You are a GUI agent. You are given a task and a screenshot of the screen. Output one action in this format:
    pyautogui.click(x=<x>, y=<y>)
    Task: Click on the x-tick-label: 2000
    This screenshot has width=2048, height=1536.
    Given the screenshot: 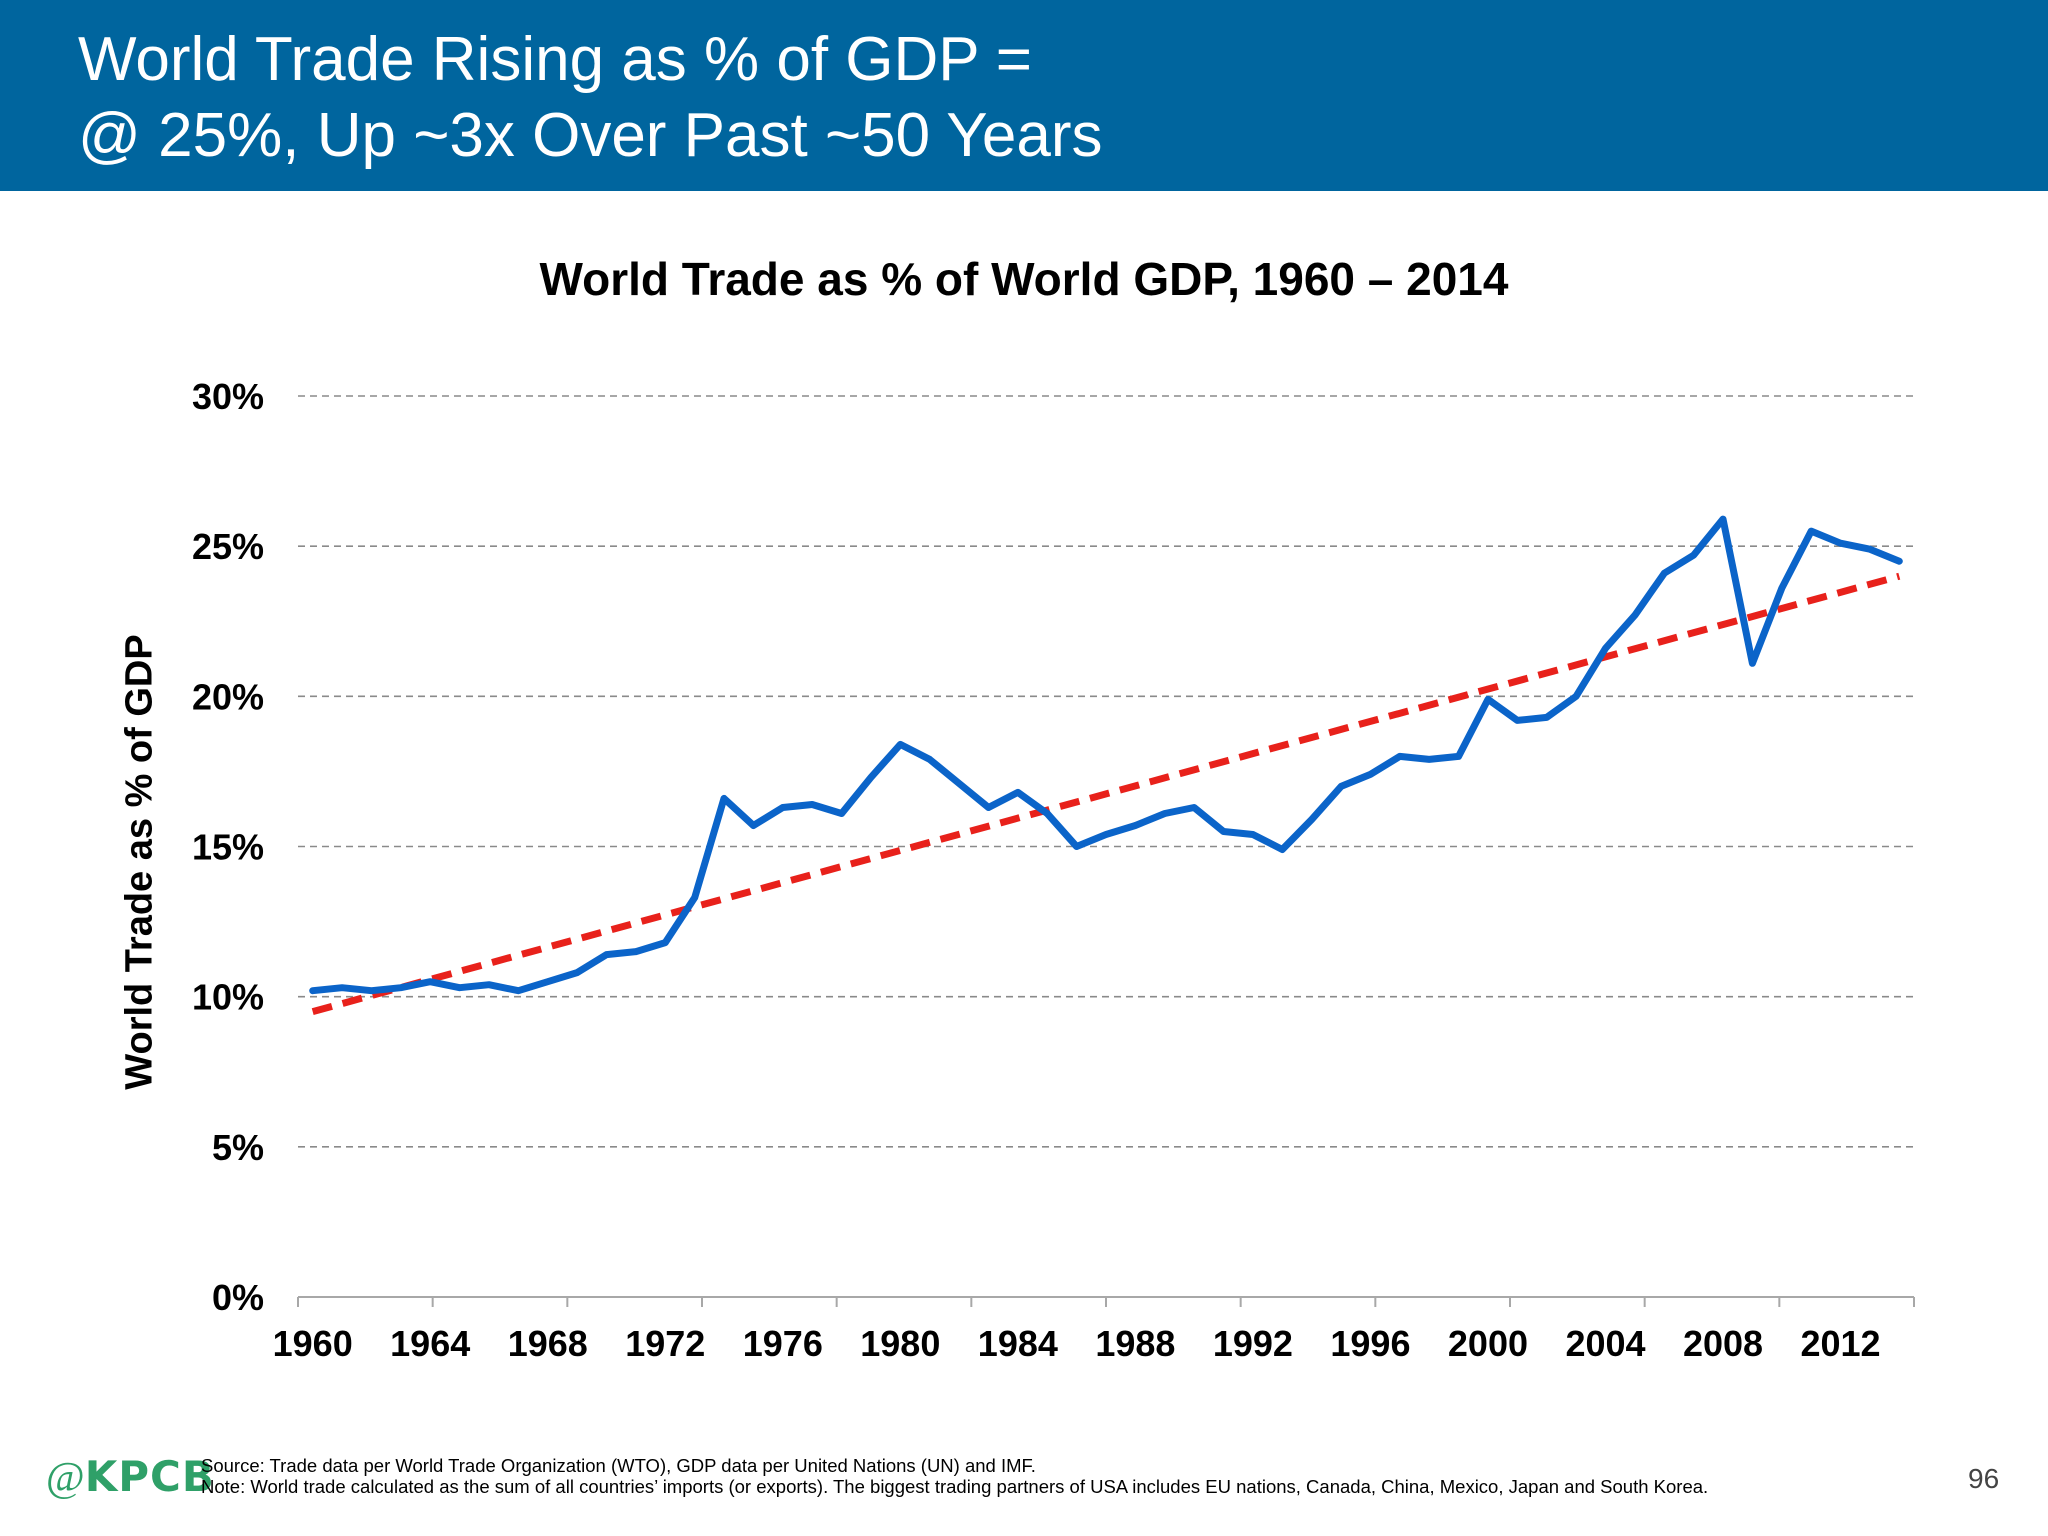 What is the action you would take?
    pyautogui.click(x=1488, y=1343)
    